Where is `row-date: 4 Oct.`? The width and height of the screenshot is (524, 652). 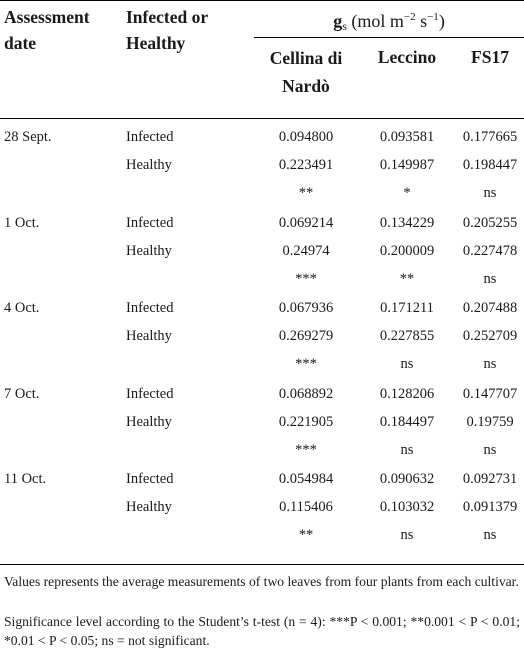
row-date: 4 Oct. is located at coordinates (22, 308).